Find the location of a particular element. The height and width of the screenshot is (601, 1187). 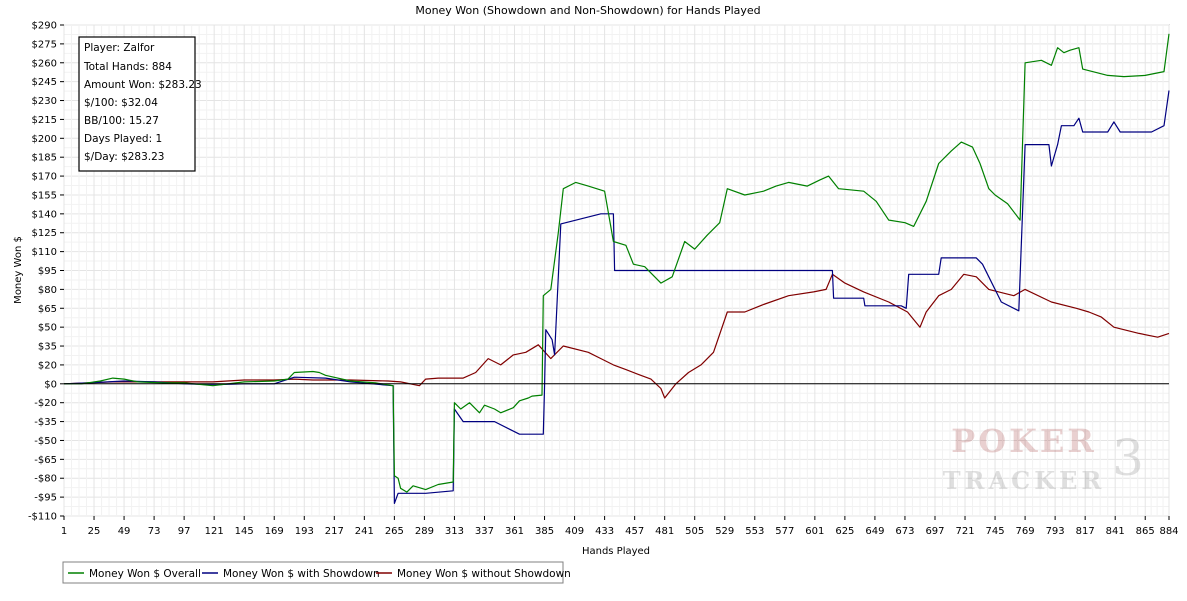

y-tick-label: -$20 is located at coordinates (45, 403).